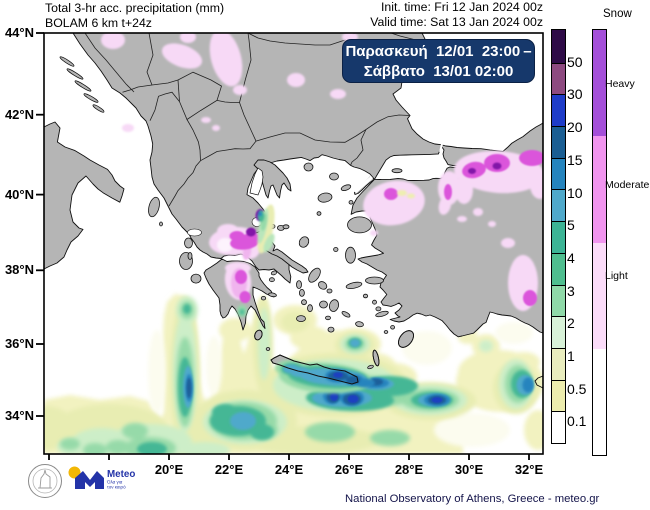 The height and width of the screenshot is (510, 650). What do you see at coordinates (114, 482) in the screenshot?
I see `svg-text: Όλα για` at bounding box center [114, 482].